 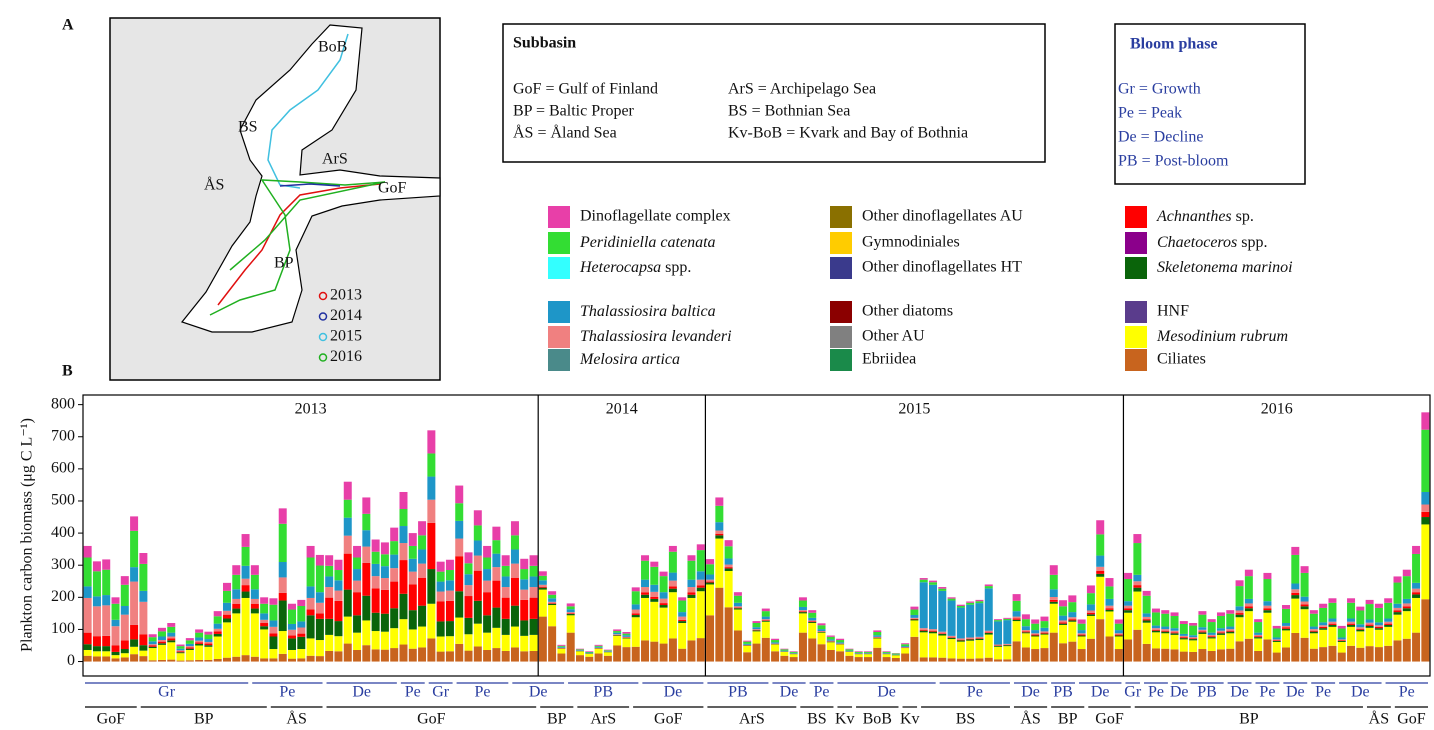 What do you see at coordinates (911, 242) in the screenshot?
I see `legend-label: Gymnodiniales` at bounding box center [911, 242].